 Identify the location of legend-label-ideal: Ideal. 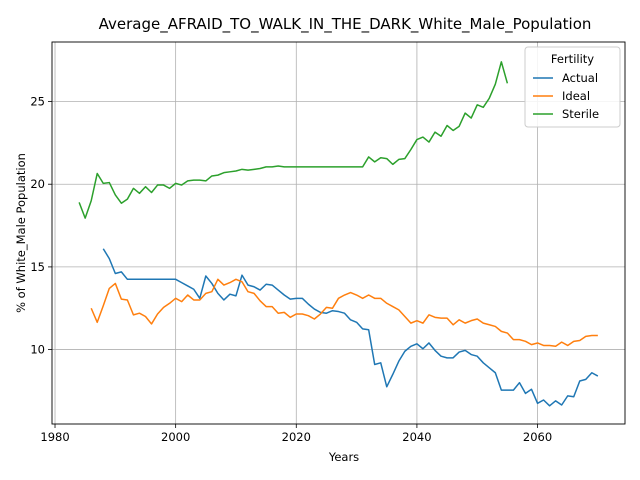
(576, 96).